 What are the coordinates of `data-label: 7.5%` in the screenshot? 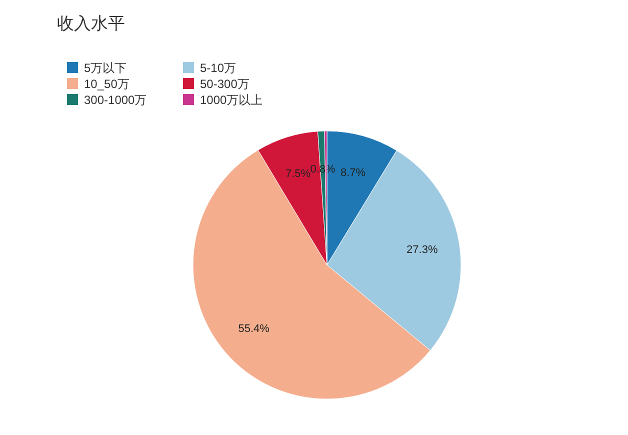 It's located at (298, 174).